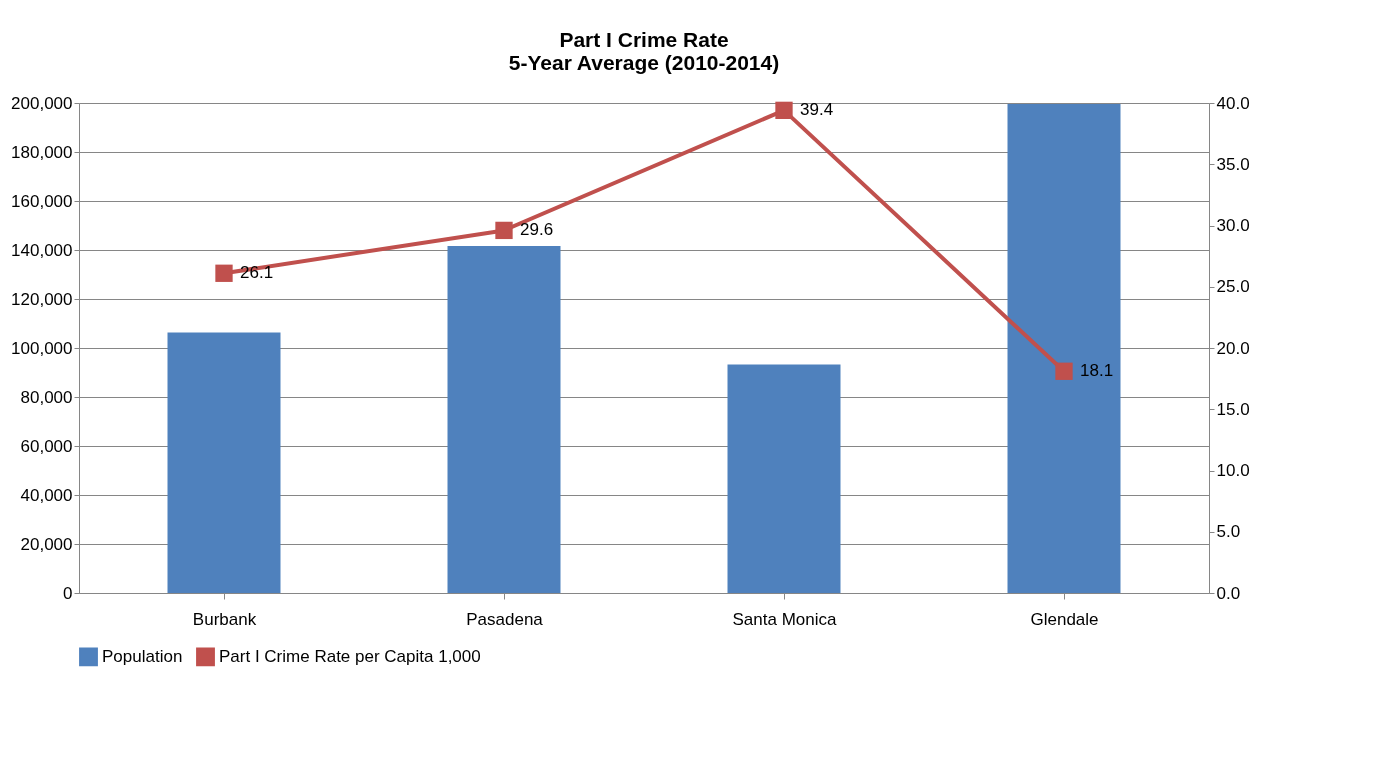 The height and width of the screenshot is (777, 1391). I want to click on x-tick-label: Glendale, so click(1064, 619).